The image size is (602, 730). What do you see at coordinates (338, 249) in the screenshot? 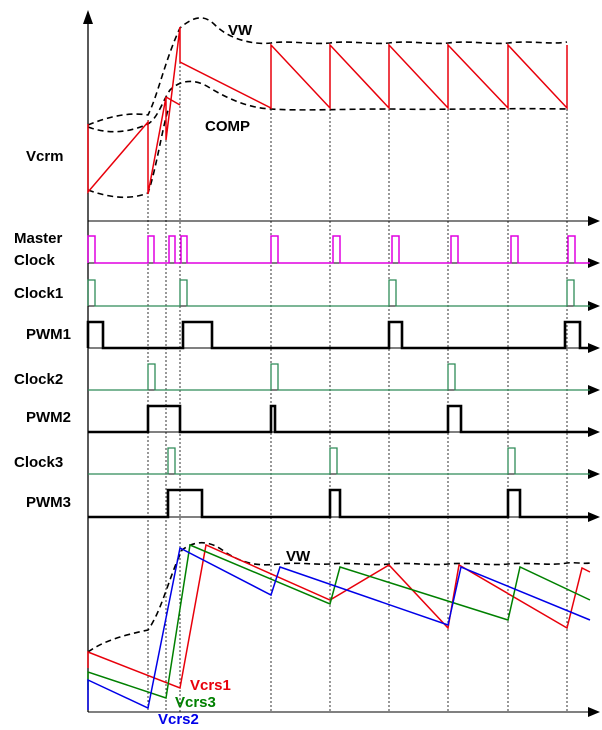
I see `master-clock-waveform` at bounding box center [338, 249].